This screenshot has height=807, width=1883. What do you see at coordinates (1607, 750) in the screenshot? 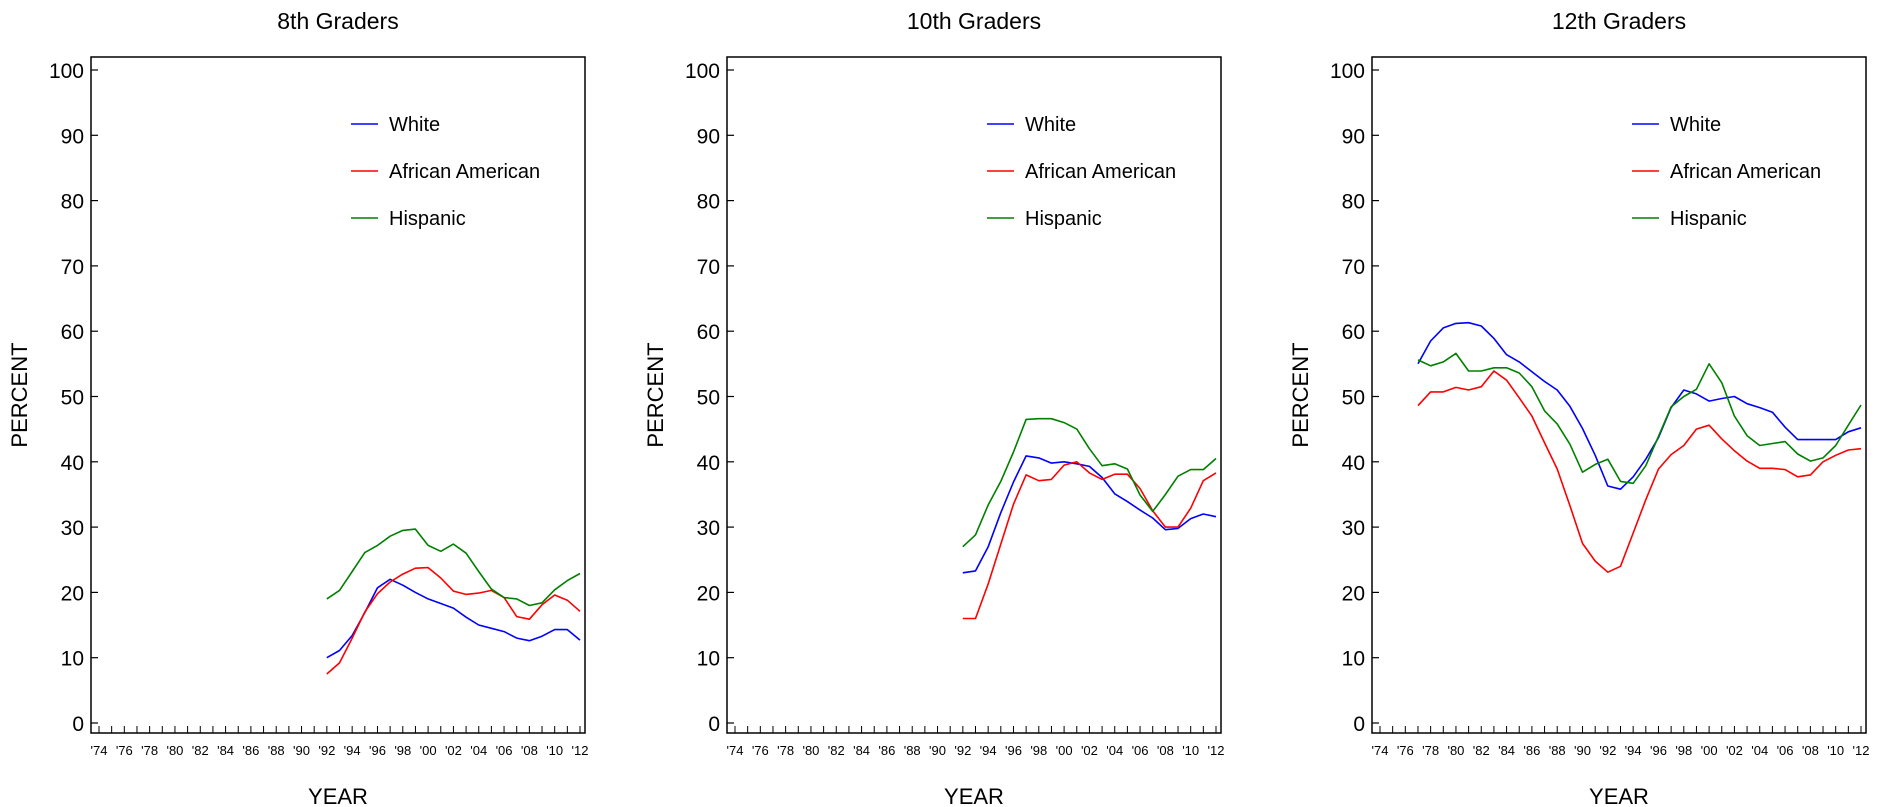
I see `x-tick-label: '92` at bounding box center [1607, 750].